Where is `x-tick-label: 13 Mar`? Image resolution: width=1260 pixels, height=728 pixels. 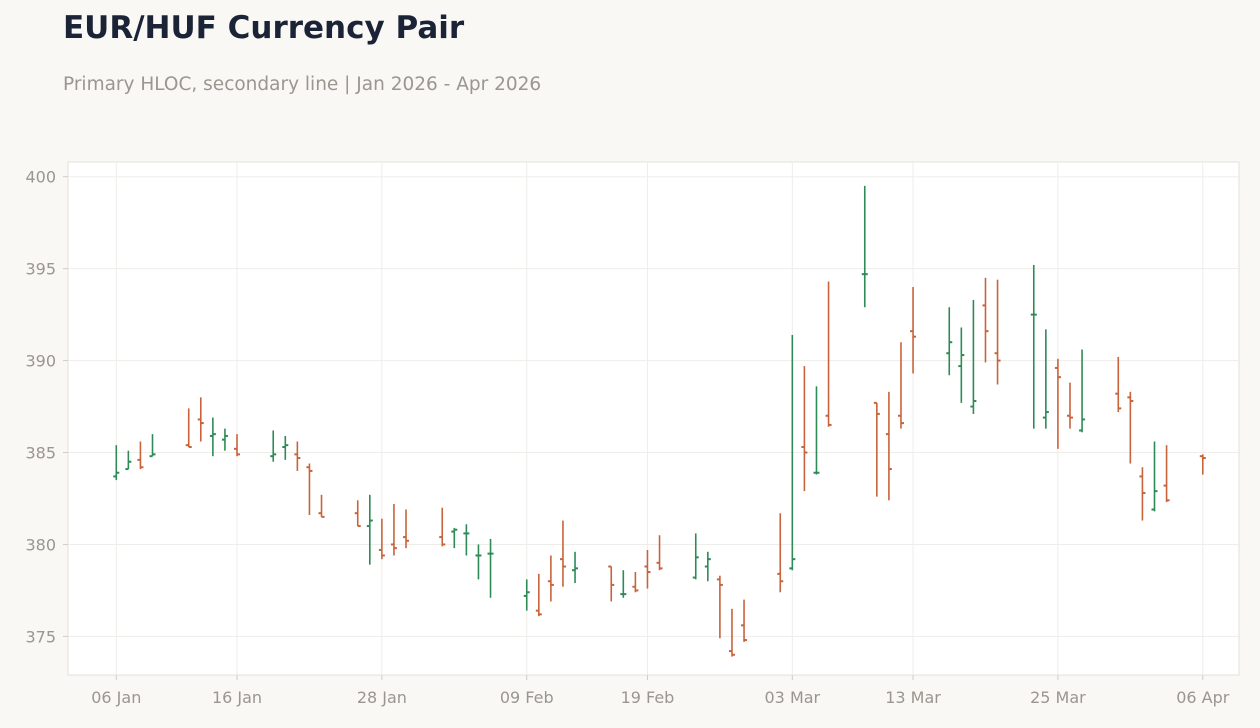 x-tick-label: 13 Mar is located at coordinates (913, 697).